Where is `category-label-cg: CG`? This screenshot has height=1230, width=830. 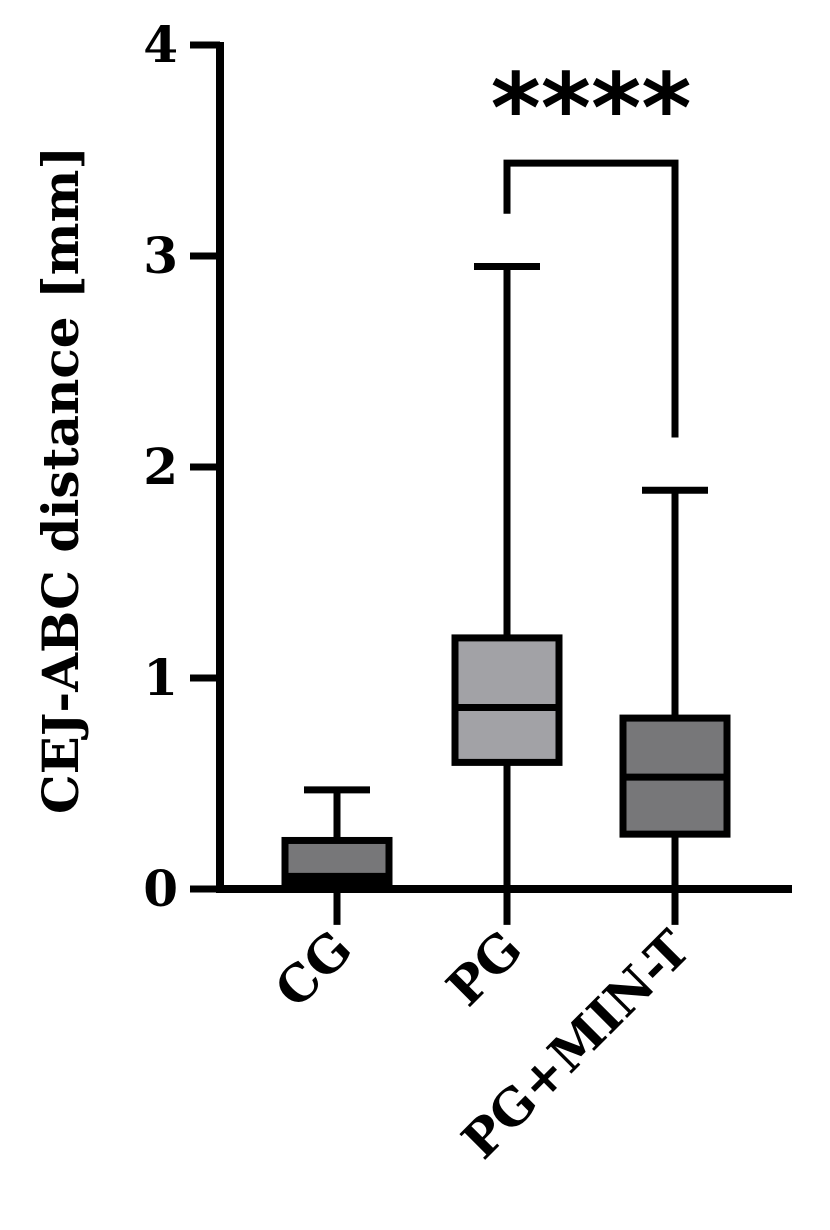 category-label-cg: CG is located at coordinates (313, 969).